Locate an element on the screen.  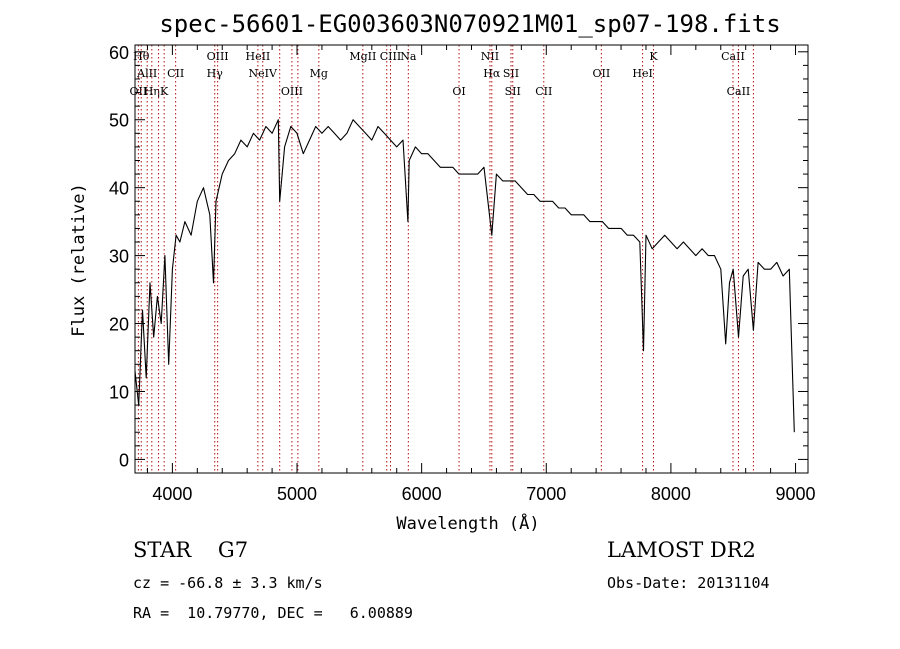
y-tick-label: 40 is located at coordinates (119, 189).